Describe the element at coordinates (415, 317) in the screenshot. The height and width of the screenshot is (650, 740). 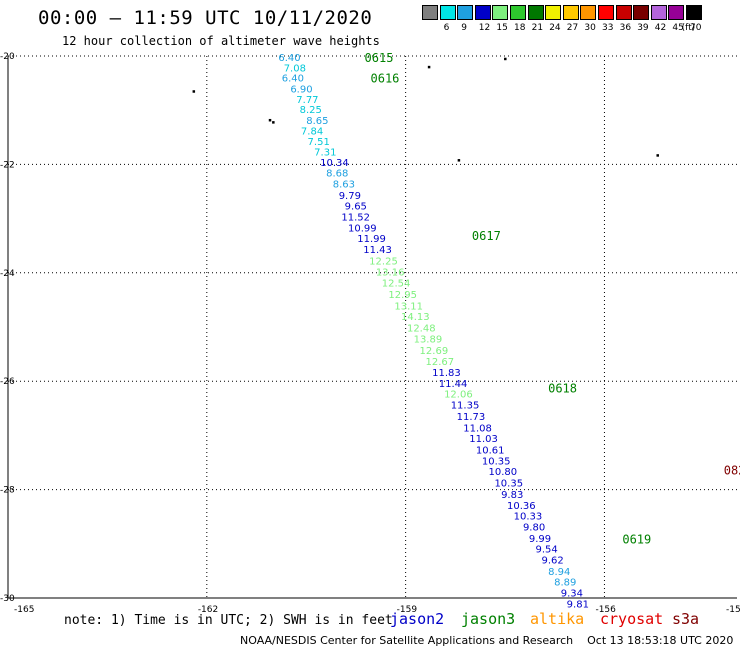
I see `wave-height-label: 14.13` at that location.